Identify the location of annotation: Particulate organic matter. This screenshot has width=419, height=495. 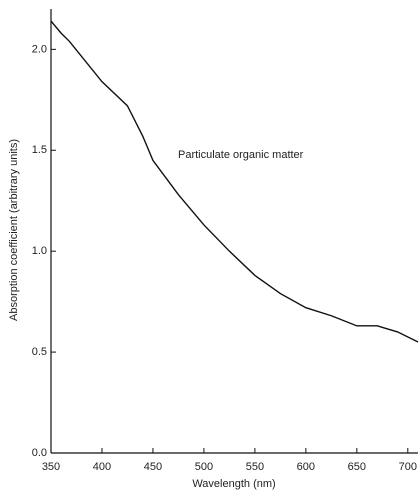
(241, 155).